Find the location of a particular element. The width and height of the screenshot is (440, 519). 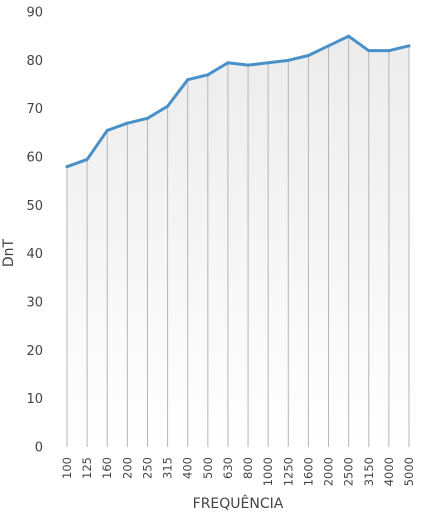

x-tick-label: 200 is located at coordinates (127, 468).